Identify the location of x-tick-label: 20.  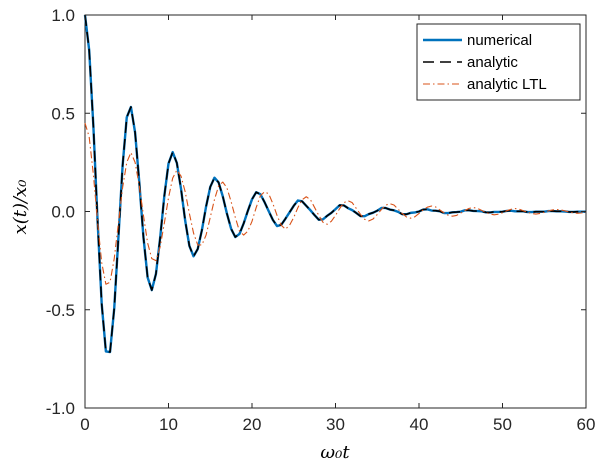
(252, 424).